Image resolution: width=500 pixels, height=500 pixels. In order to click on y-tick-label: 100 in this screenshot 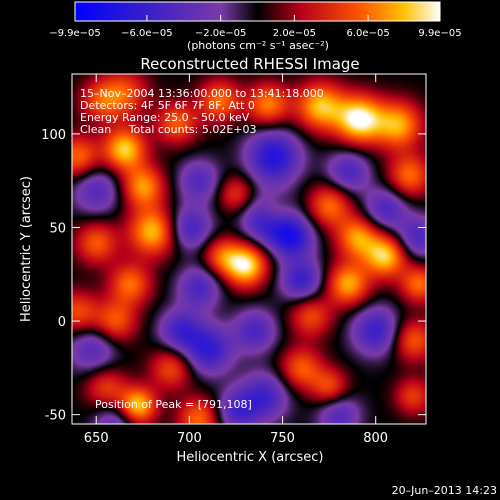, I will do `click(53, 135)`.